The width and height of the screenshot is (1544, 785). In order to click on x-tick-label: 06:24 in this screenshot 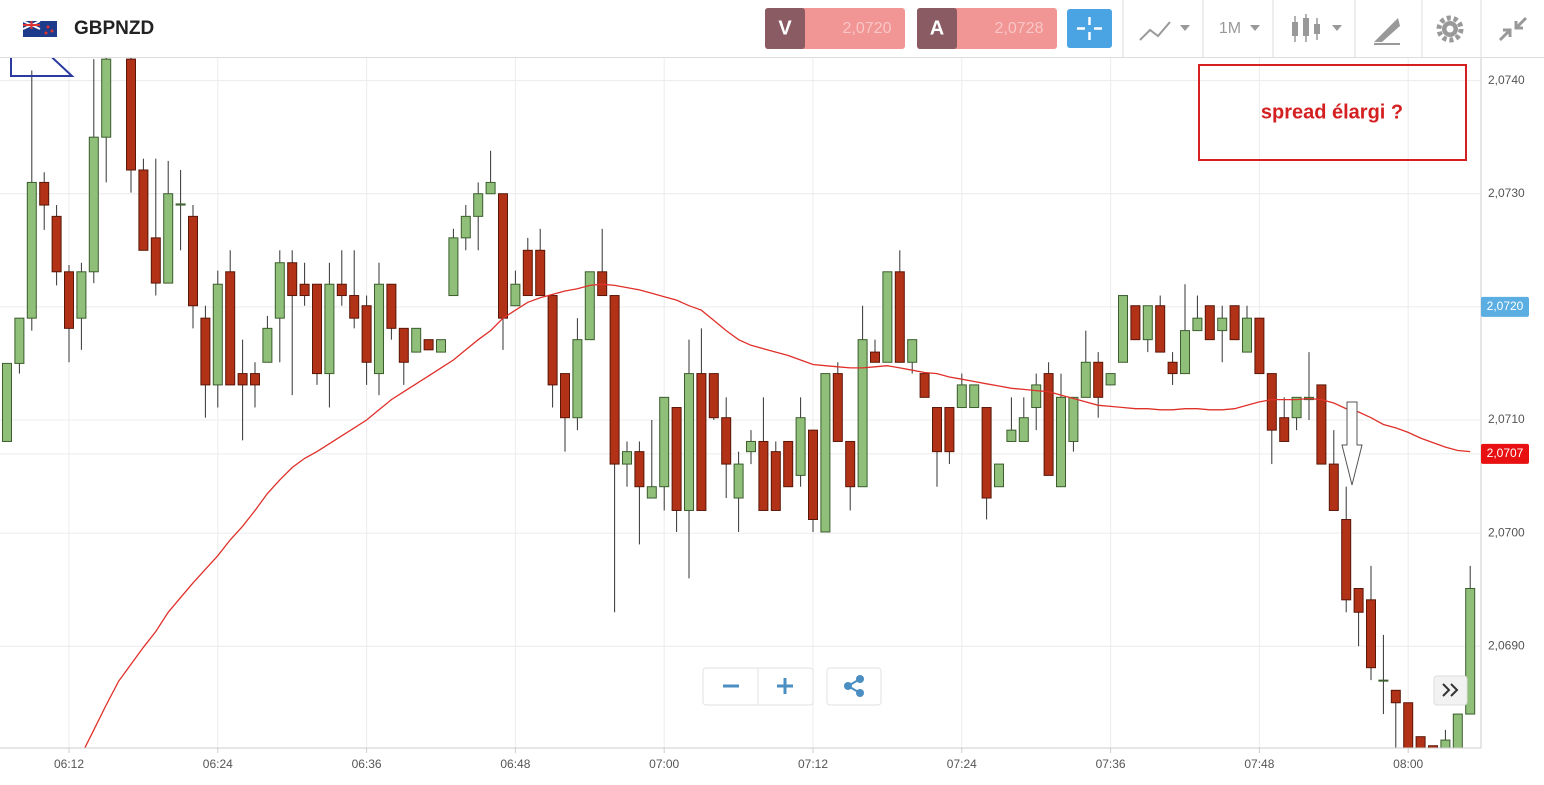, I will do `click(218, 764)`.